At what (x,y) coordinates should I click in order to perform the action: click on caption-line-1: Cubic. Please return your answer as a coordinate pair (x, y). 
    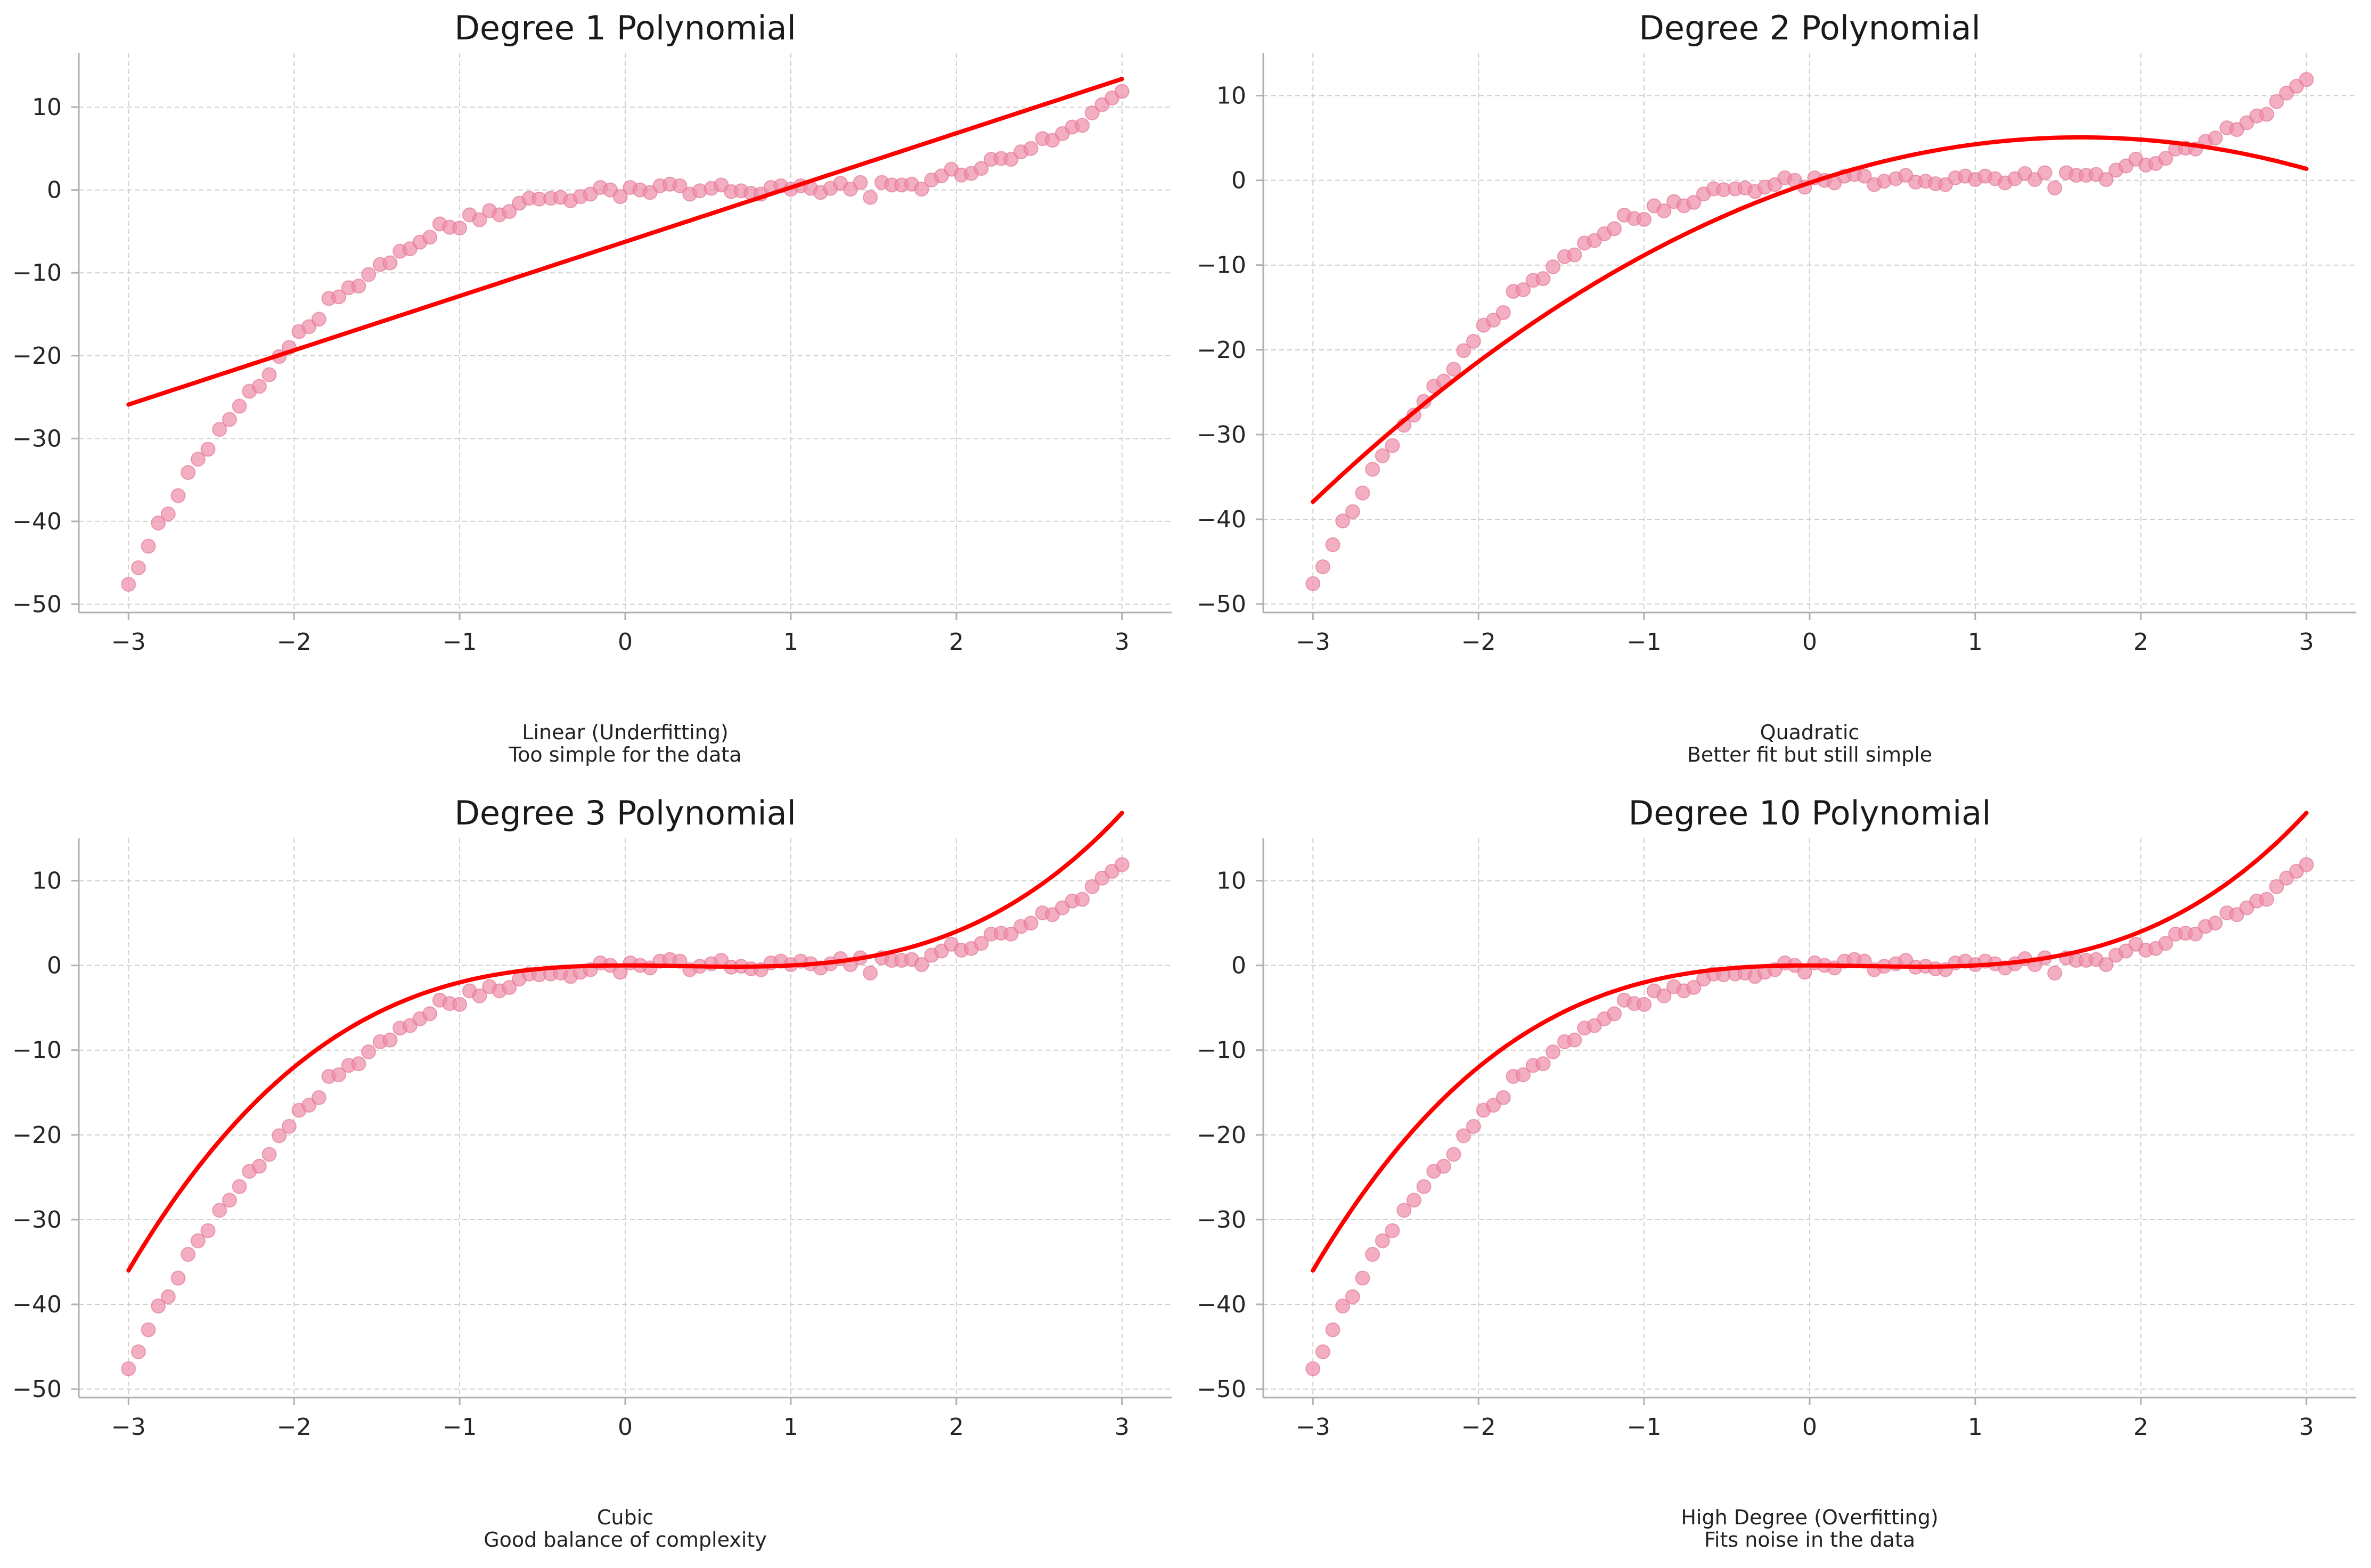
    Looking at the image, I should click on (625, 1518).